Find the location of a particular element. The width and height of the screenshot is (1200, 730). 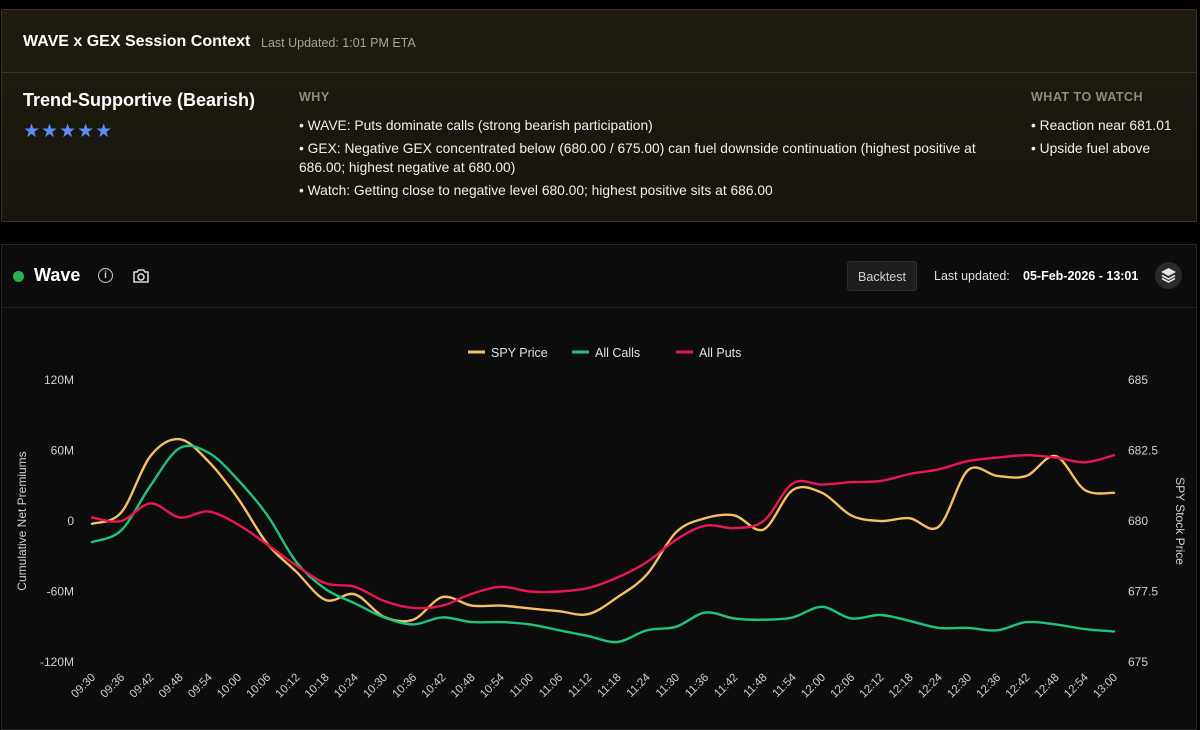

info-icon: i is located at coordinates (105, 275).